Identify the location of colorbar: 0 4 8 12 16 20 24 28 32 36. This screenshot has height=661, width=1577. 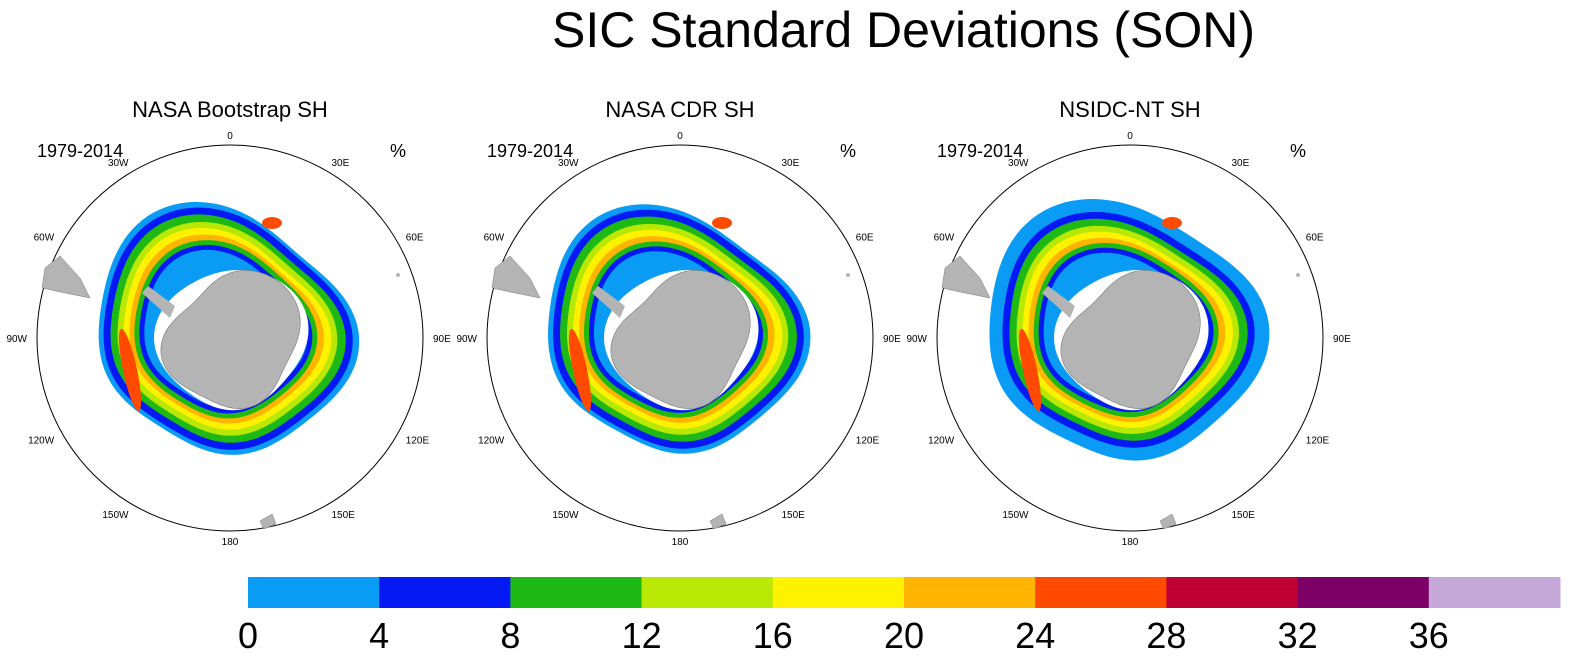
(899, 616).